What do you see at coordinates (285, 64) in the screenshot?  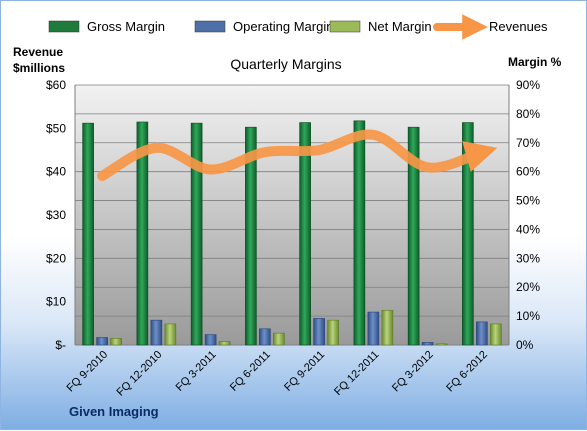 I see `chart-title: Quarterly Margins` at bounding box center [285, 64].